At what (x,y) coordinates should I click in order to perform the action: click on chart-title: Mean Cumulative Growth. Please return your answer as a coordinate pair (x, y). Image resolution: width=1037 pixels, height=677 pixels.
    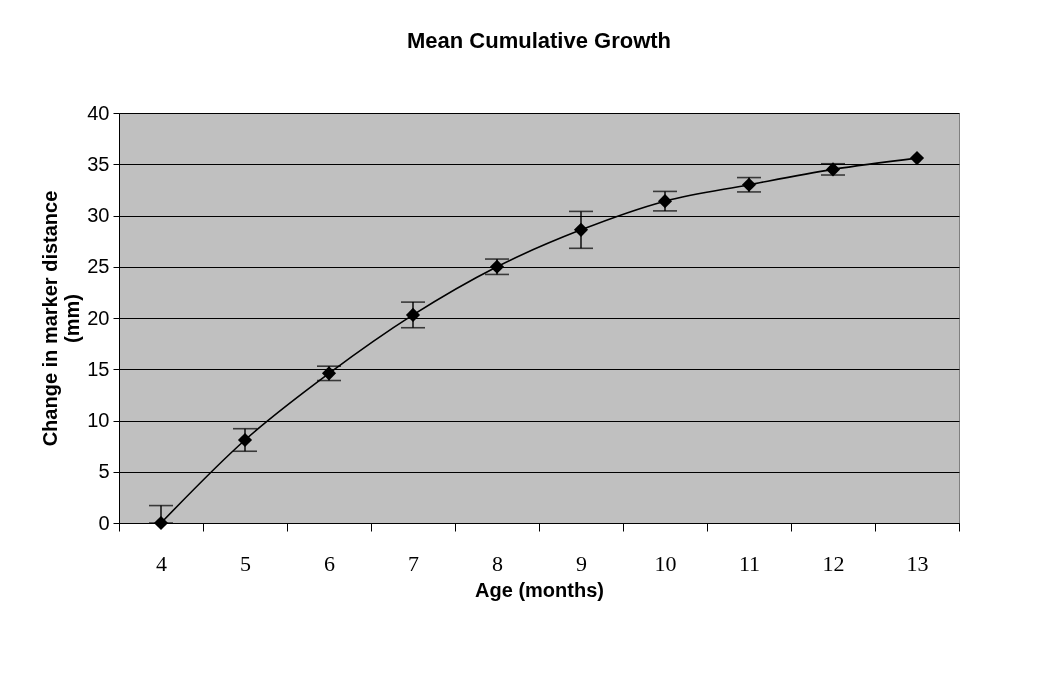
    Looking at the image, I should click on (539, 40).